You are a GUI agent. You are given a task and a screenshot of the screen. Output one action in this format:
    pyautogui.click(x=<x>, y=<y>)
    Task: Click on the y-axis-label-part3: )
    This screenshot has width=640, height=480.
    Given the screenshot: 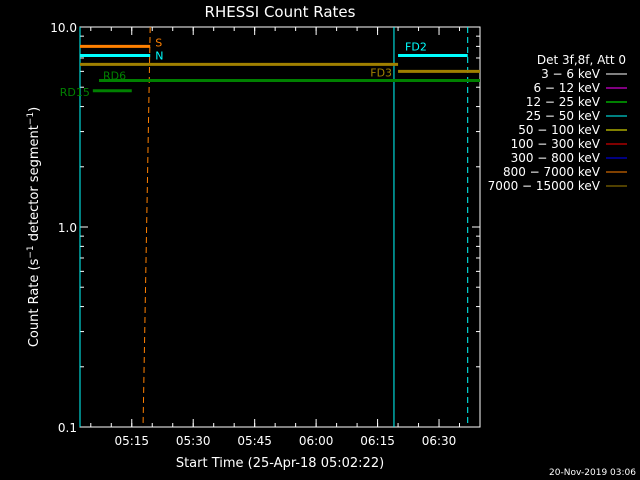 What is the action you would take?
    pyautogui.click(x=34, y=109)
    